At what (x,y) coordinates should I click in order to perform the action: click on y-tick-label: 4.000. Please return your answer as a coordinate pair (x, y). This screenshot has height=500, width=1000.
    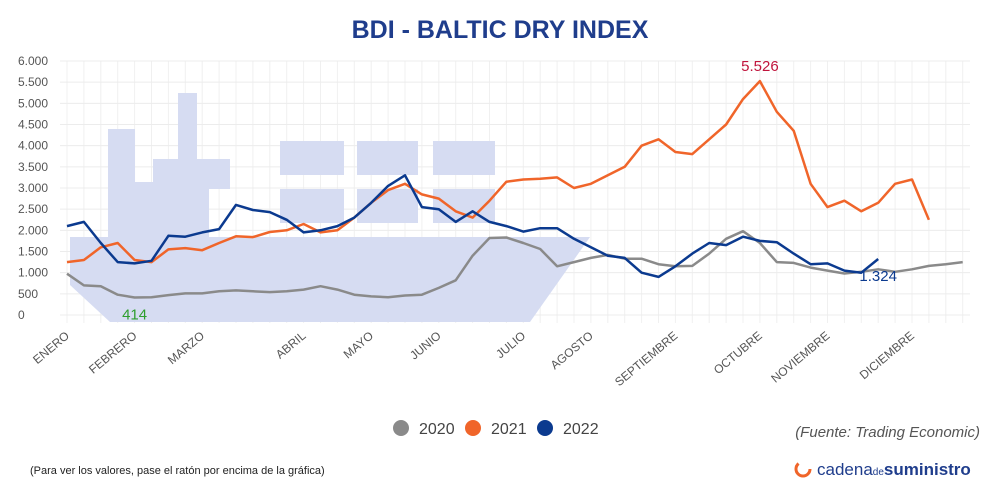
    Looking at the image, I should click on (33, 146).